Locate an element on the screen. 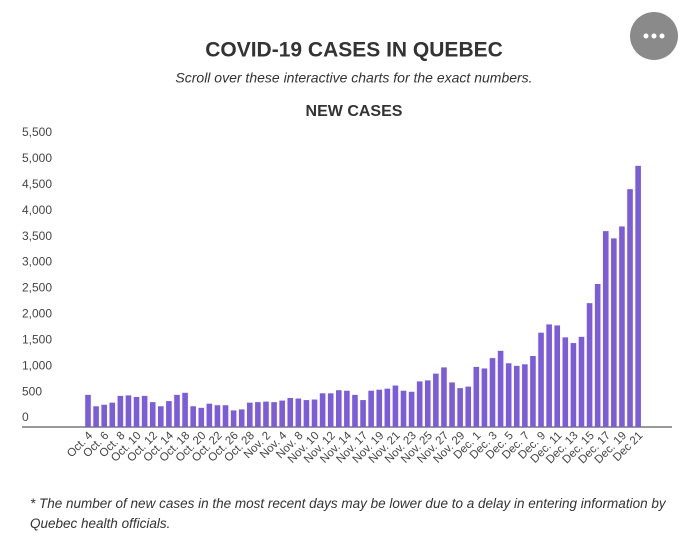  y-tick-label: 2,500 is located at coordinates (37, 288).